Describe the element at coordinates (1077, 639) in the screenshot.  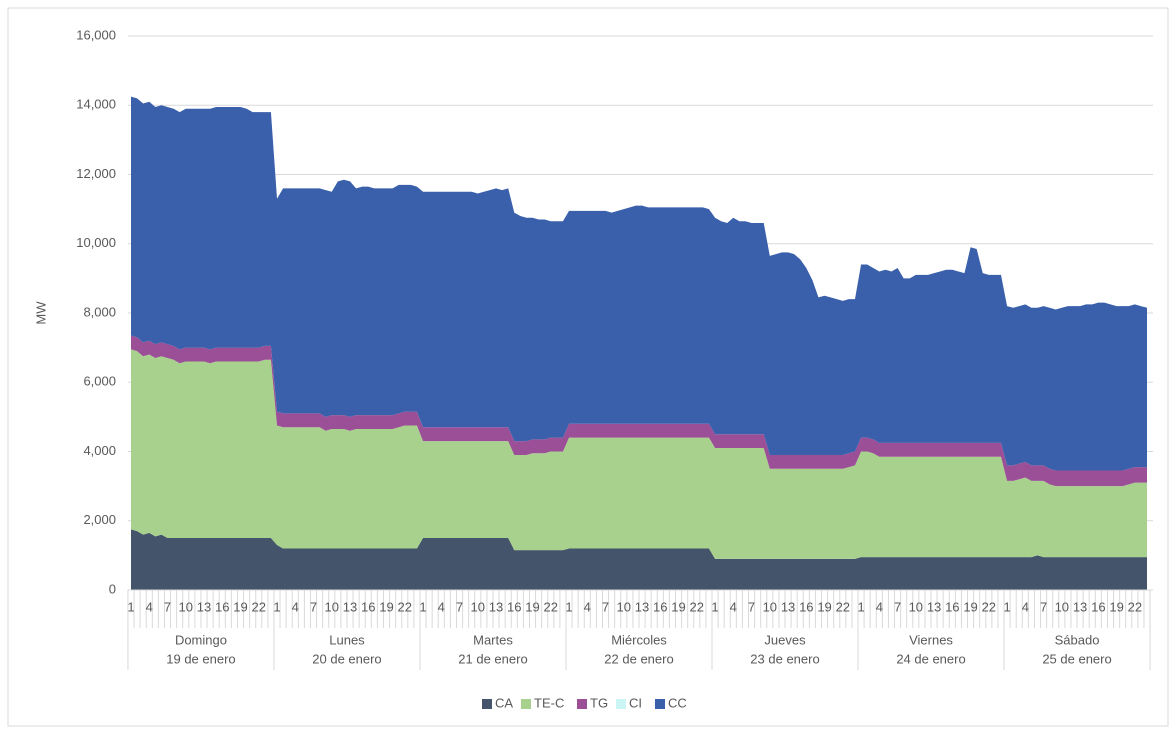
I see `group-label: Sábado` at that location.